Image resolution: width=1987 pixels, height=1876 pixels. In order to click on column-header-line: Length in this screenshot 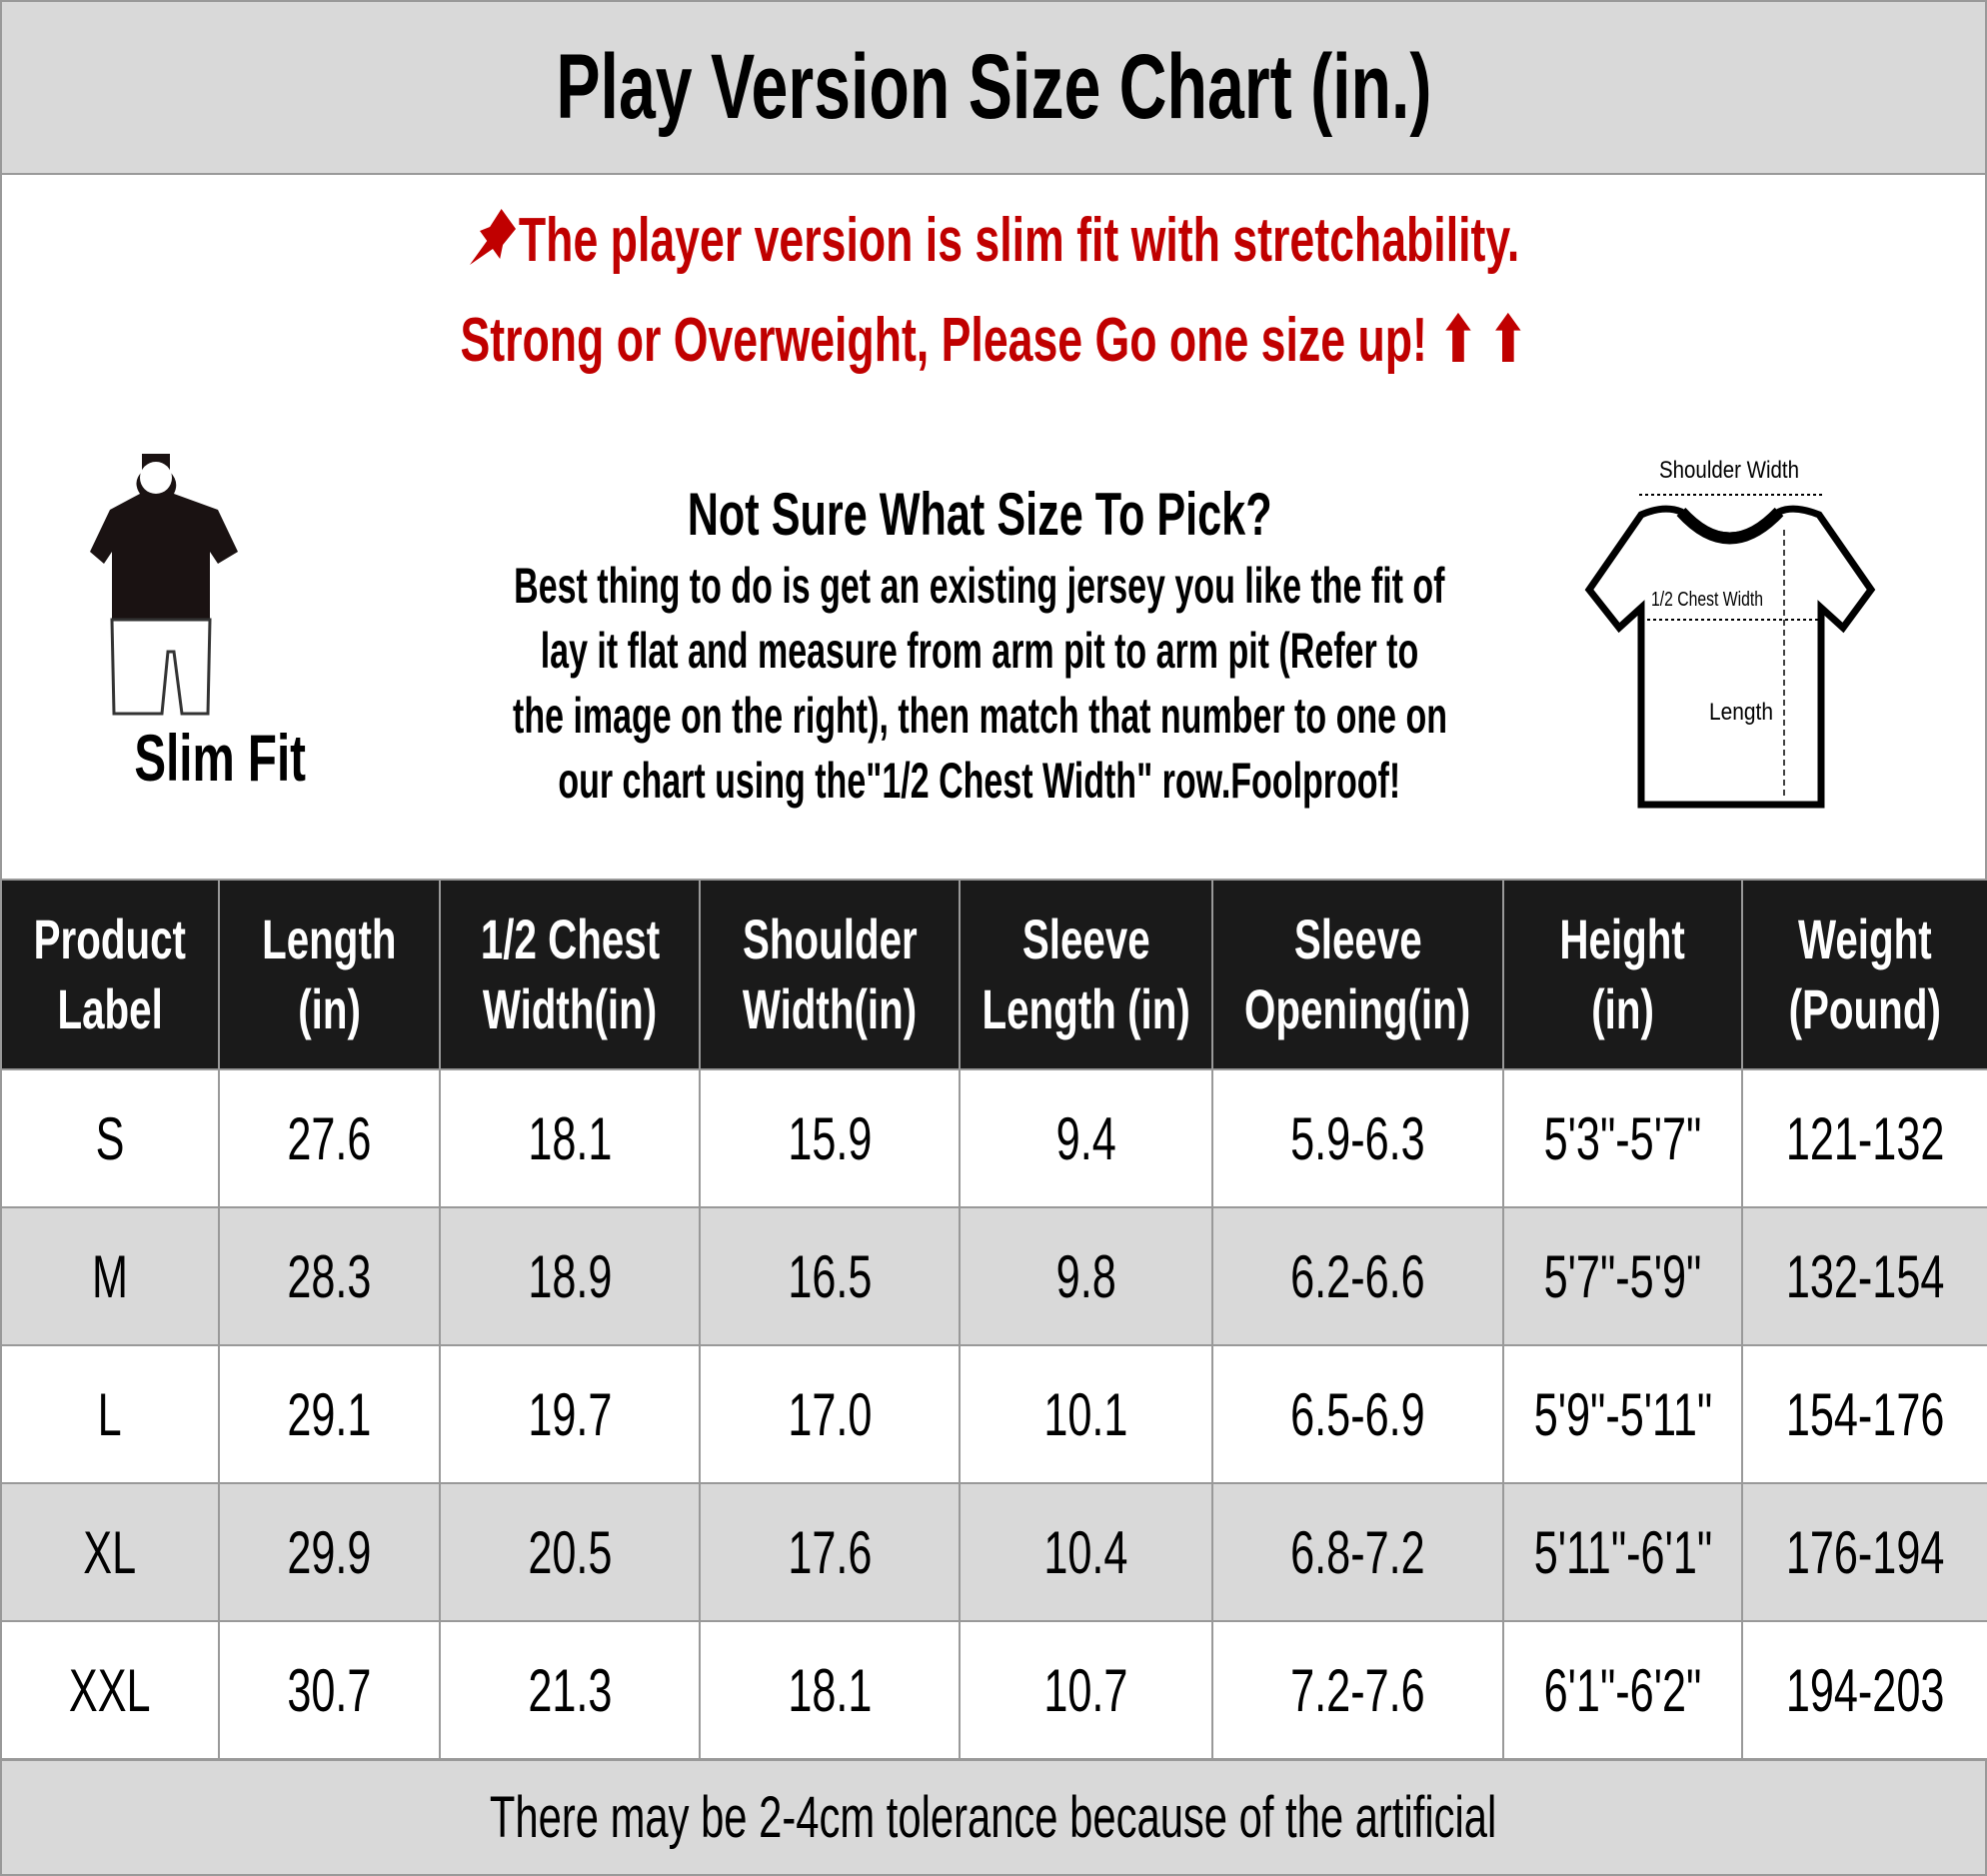, I will do `click(329, 939)`.